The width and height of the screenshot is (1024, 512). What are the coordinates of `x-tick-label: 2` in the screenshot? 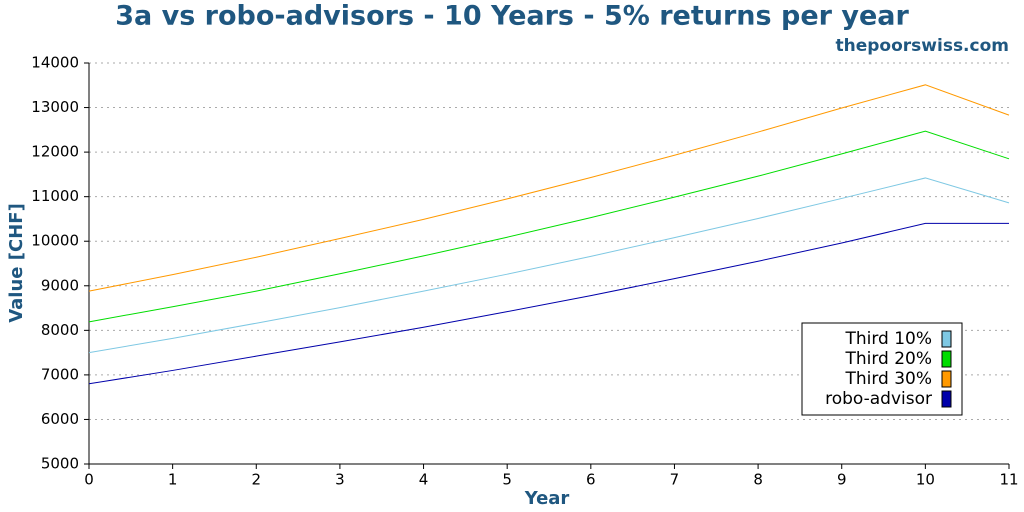 It's located at (256, 480).